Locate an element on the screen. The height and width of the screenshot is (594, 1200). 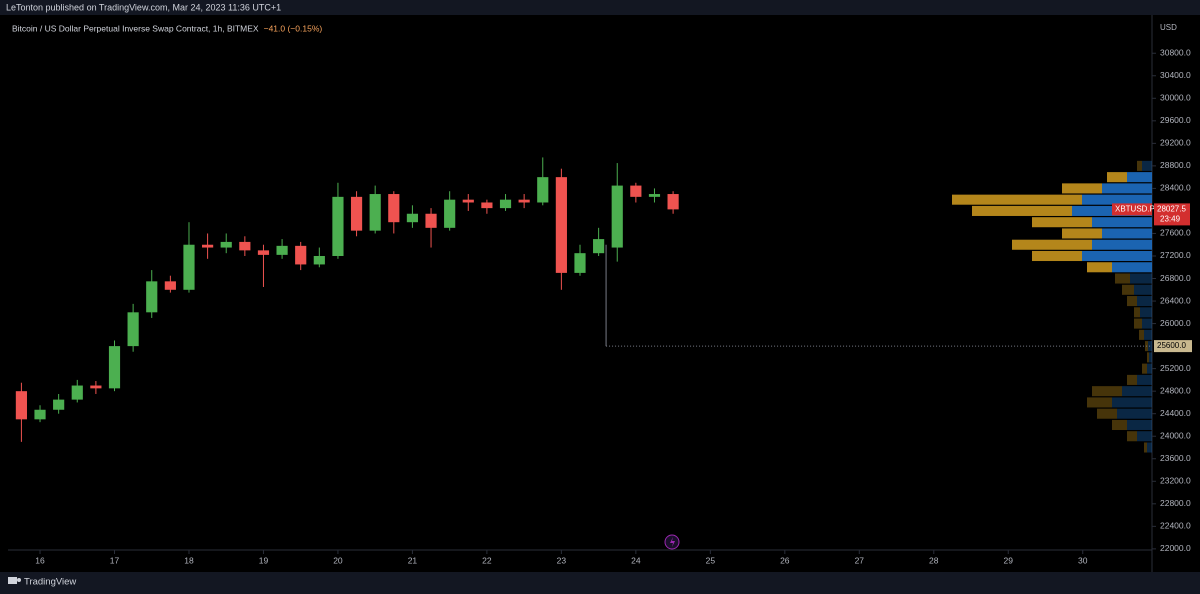
y-tick-label: 24400.0 is located at coordinates (1175, 413).